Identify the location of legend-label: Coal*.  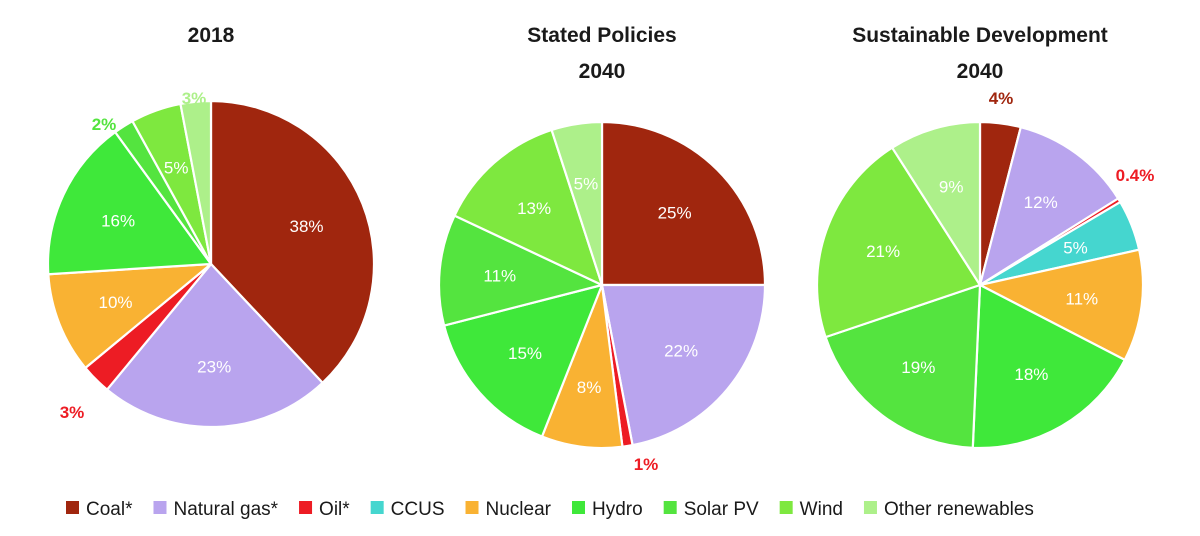
(109, 509).